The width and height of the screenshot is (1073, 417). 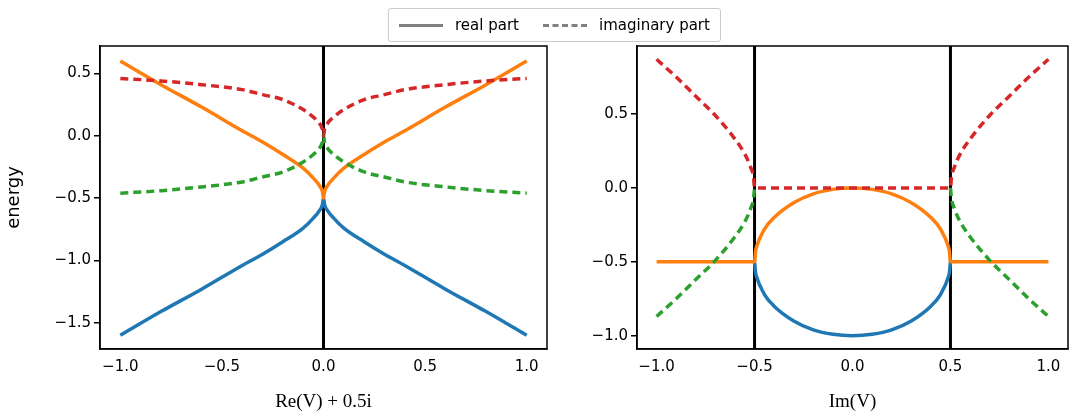 What do you see at coordinates (72, 321) in the screenshot?
I see `y-tick-label: −1.5` at bounding box center [72, 321].